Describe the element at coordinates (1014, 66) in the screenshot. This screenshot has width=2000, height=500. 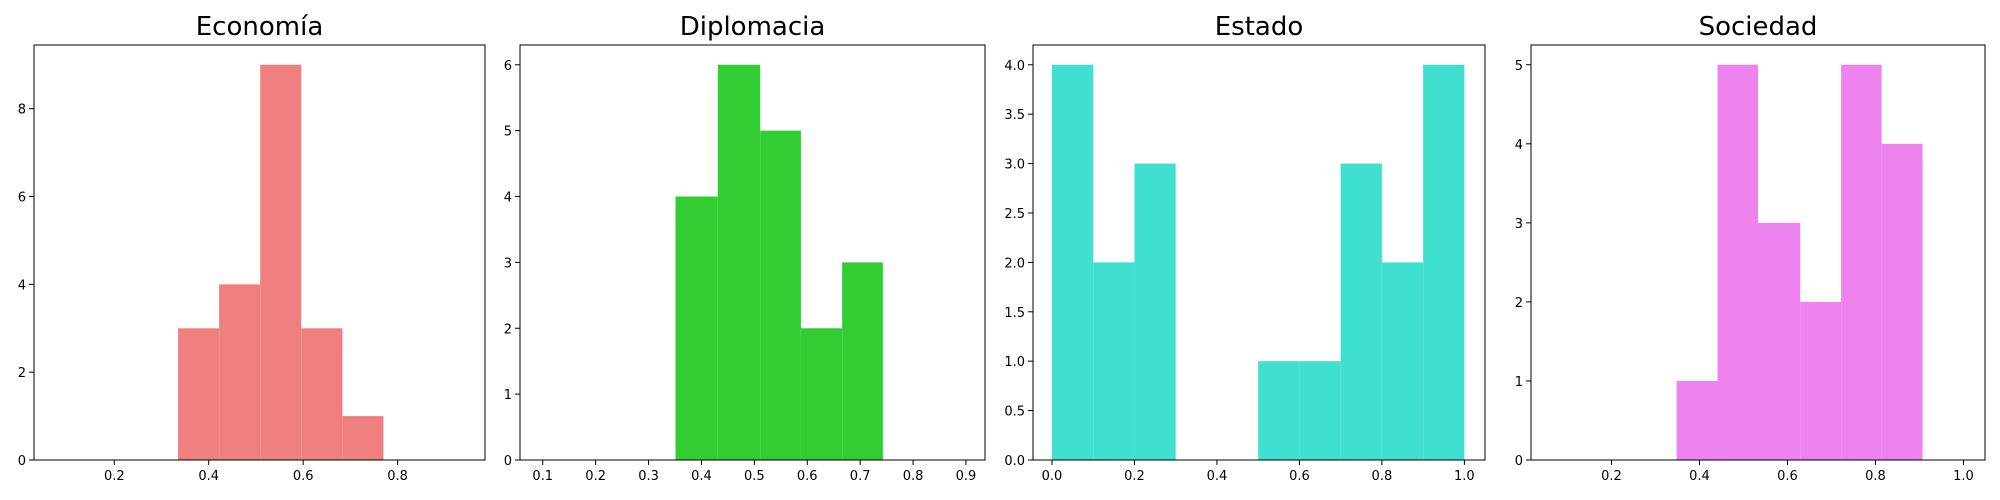
I see `y-tick-label: 4.0` at that location.